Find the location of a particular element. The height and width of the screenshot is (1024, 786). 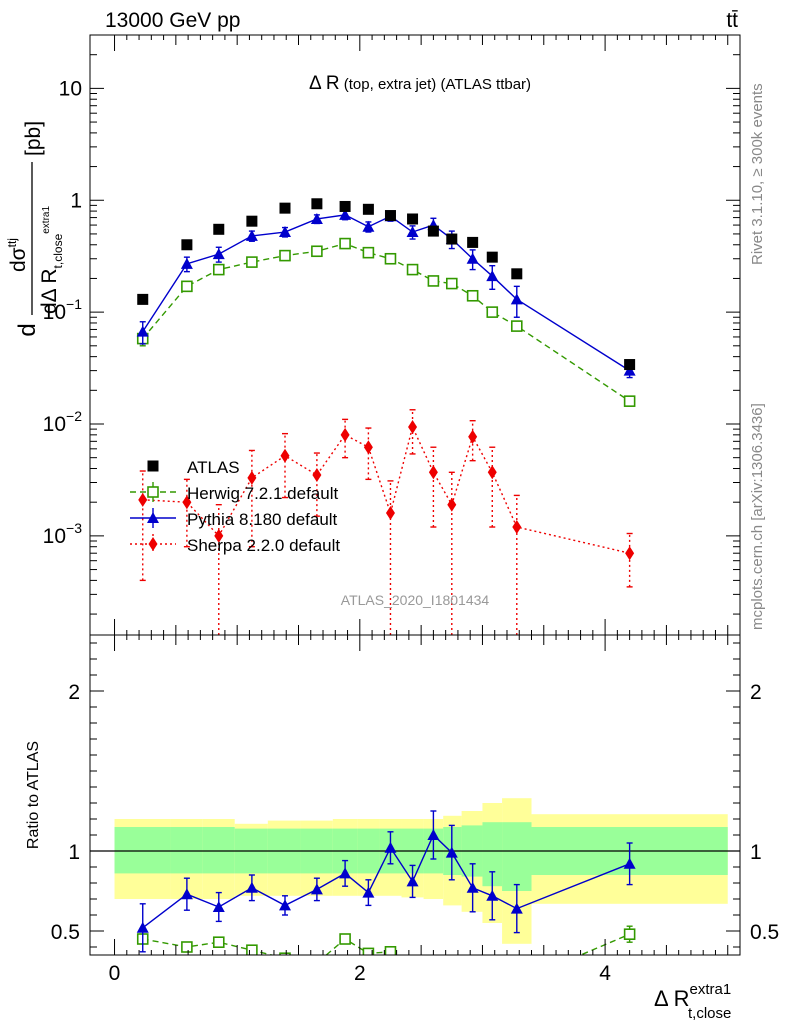

process-label: tt̄ is located at coordinates (732, 20).